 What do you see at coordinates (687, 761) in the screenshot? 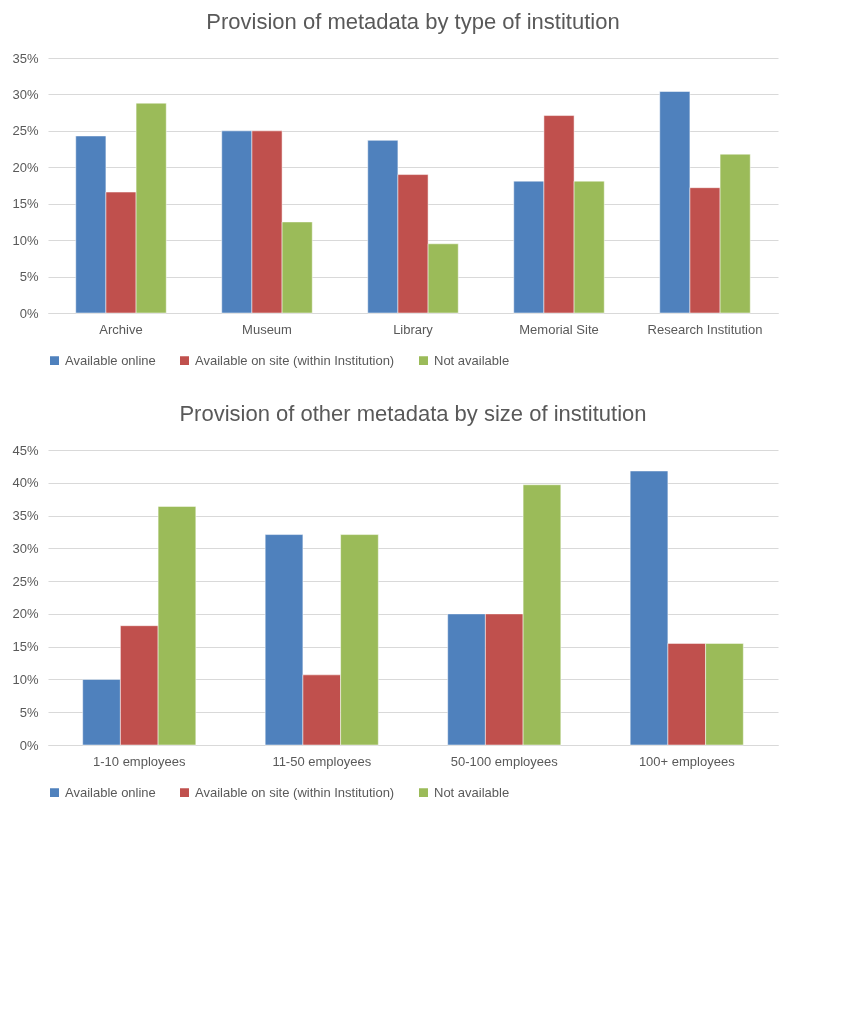
I see `x-tick-label: 100+ employees` at bounding box center [687, 761].